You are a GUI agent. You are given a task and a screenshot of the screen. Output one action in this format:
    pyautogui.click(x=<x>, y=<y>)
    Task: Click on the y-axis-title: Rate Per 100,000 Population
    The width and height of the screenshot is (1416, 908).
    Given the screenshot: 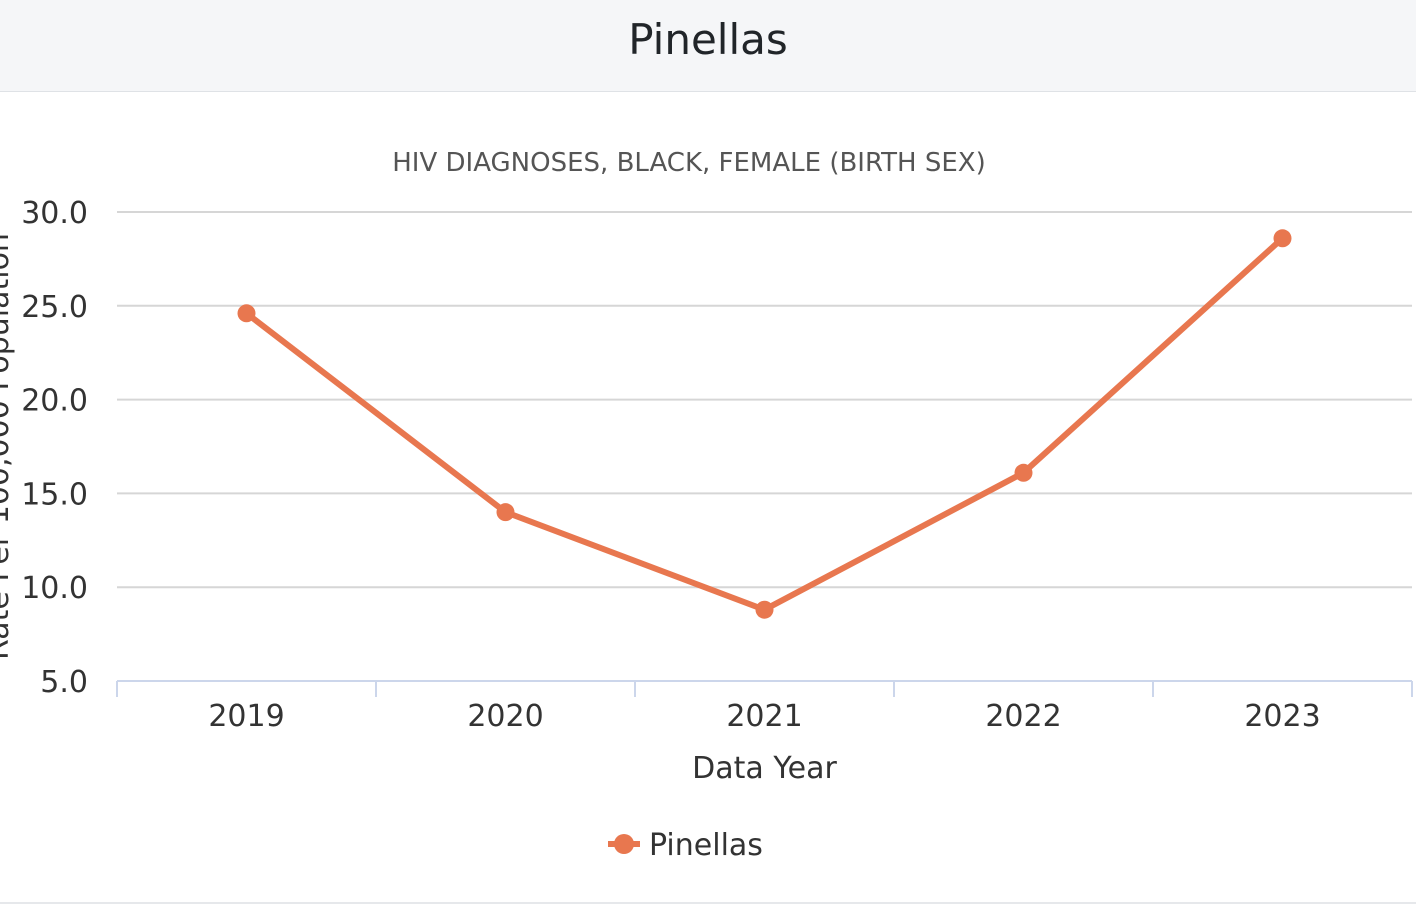 What is the action you would take?
    pyautogui.click(x=8, y=446)
    